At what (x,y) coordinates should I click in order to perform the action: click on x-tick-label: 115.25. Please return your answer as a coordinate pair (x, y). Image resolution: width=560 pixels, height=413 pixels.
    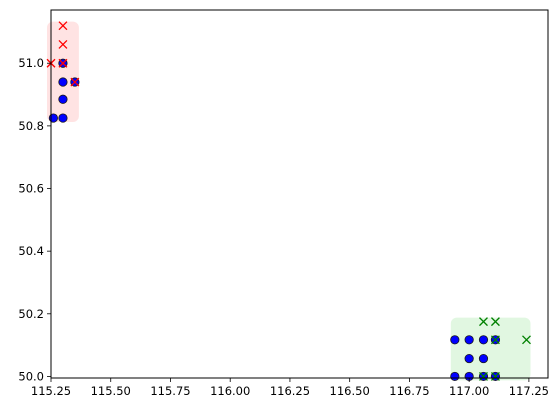
    Looking at the image, I should click on (51, 391).